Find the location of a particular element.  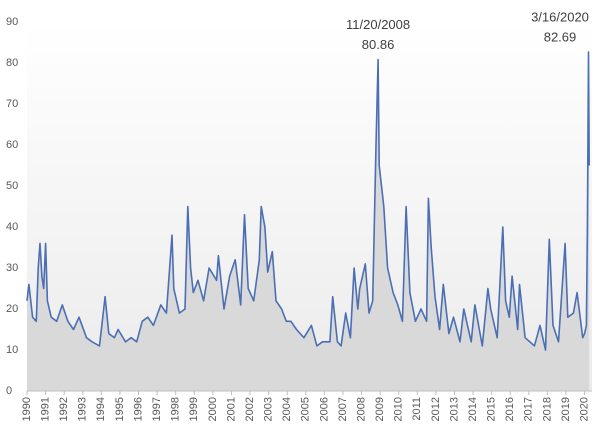

annotation-value: 80.86 is located at coordinates (378, 44).